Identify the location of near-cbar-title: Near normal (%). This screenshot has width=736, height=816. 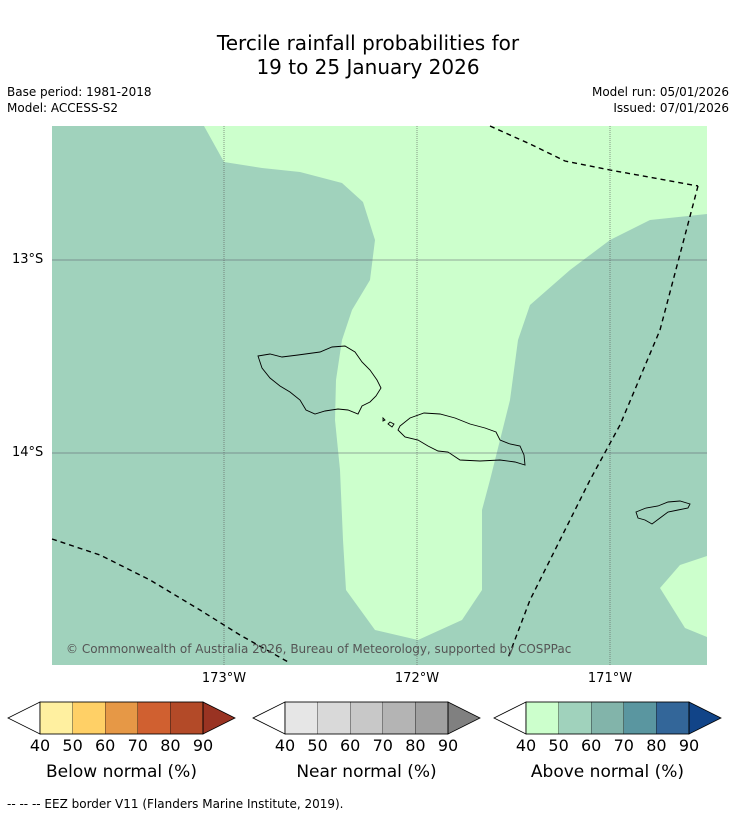
(366, 772).